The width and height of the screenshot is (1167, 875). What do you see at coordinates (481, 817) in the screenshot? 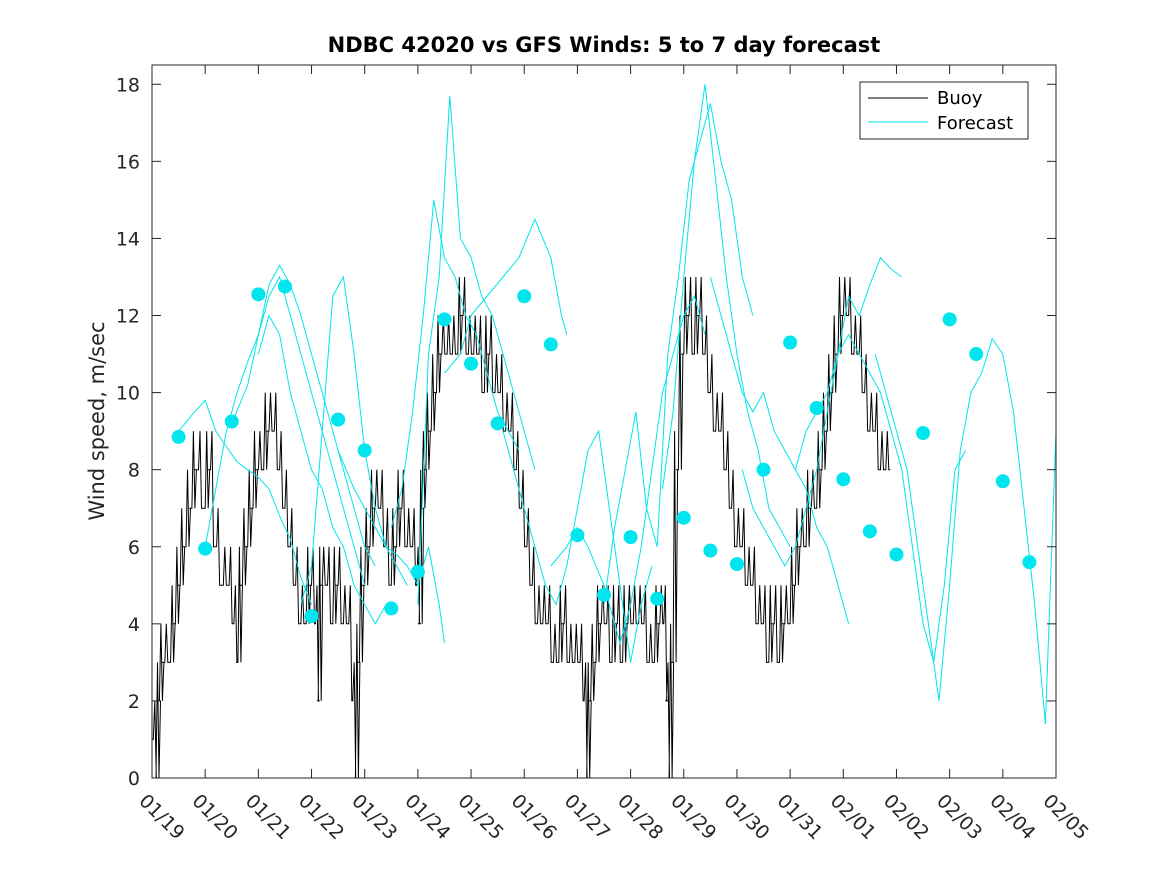
I see `x-tick-label: 01/25` at bounding box center [481, 817].